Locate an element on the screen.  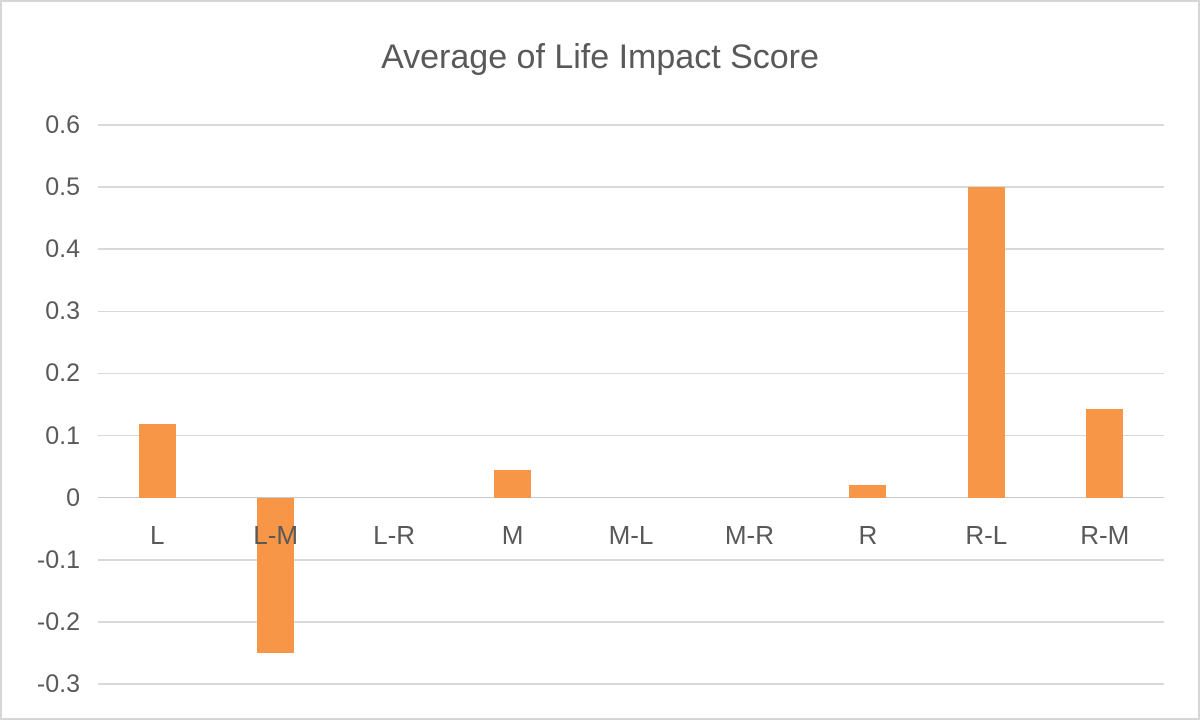
x-category-label: L-M is located at coordinates (276, 535).